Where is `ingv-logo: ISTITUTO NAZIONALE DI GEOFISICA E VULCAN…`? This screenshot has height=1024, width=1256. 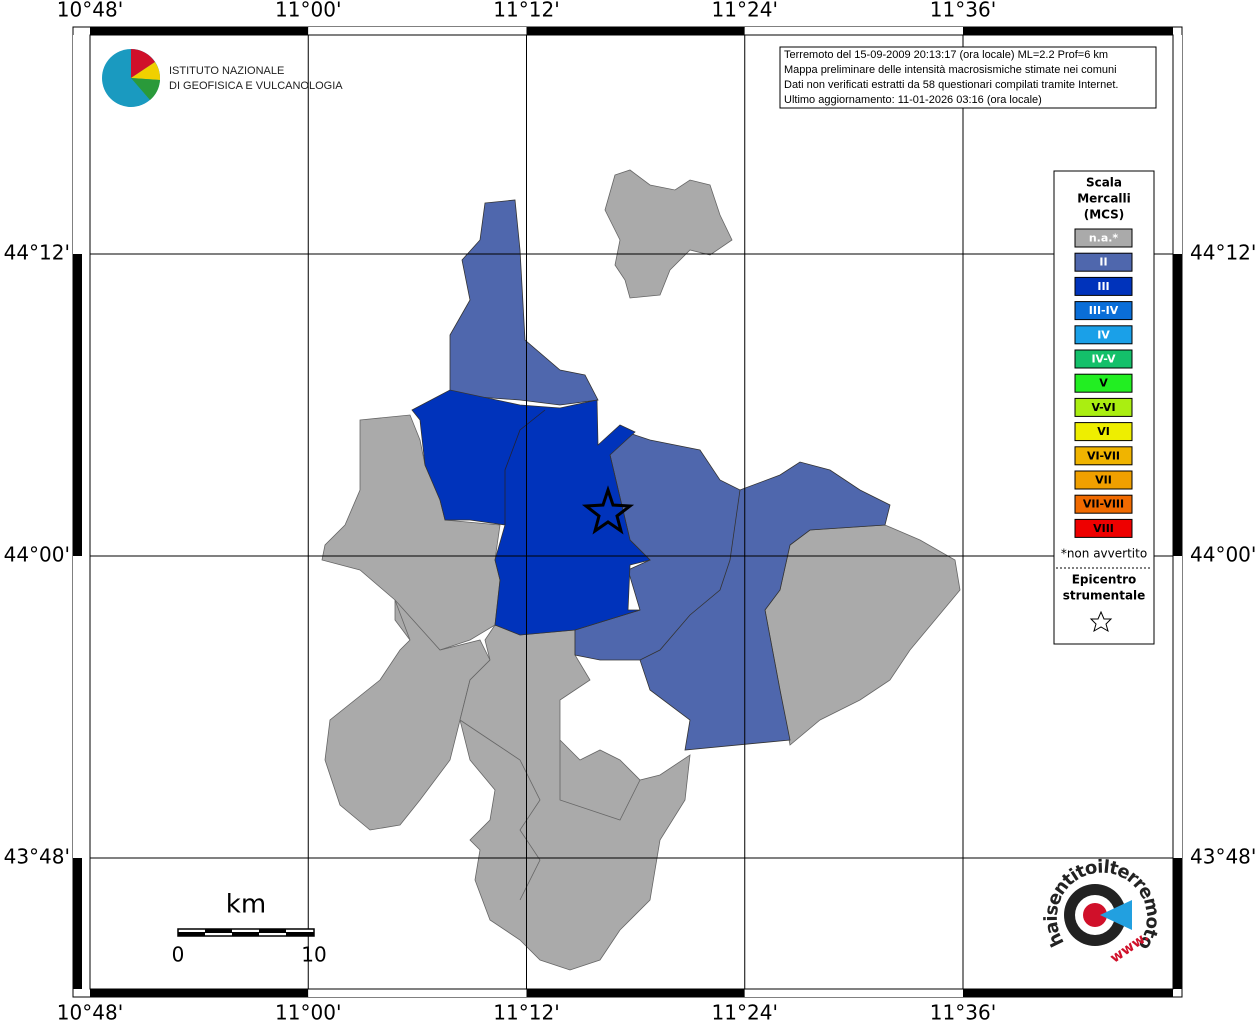
ingv-logo: ISTITUTO NAZIONALE DI GEOFISICA E VULCAN… is located at coordinates (222, 78).